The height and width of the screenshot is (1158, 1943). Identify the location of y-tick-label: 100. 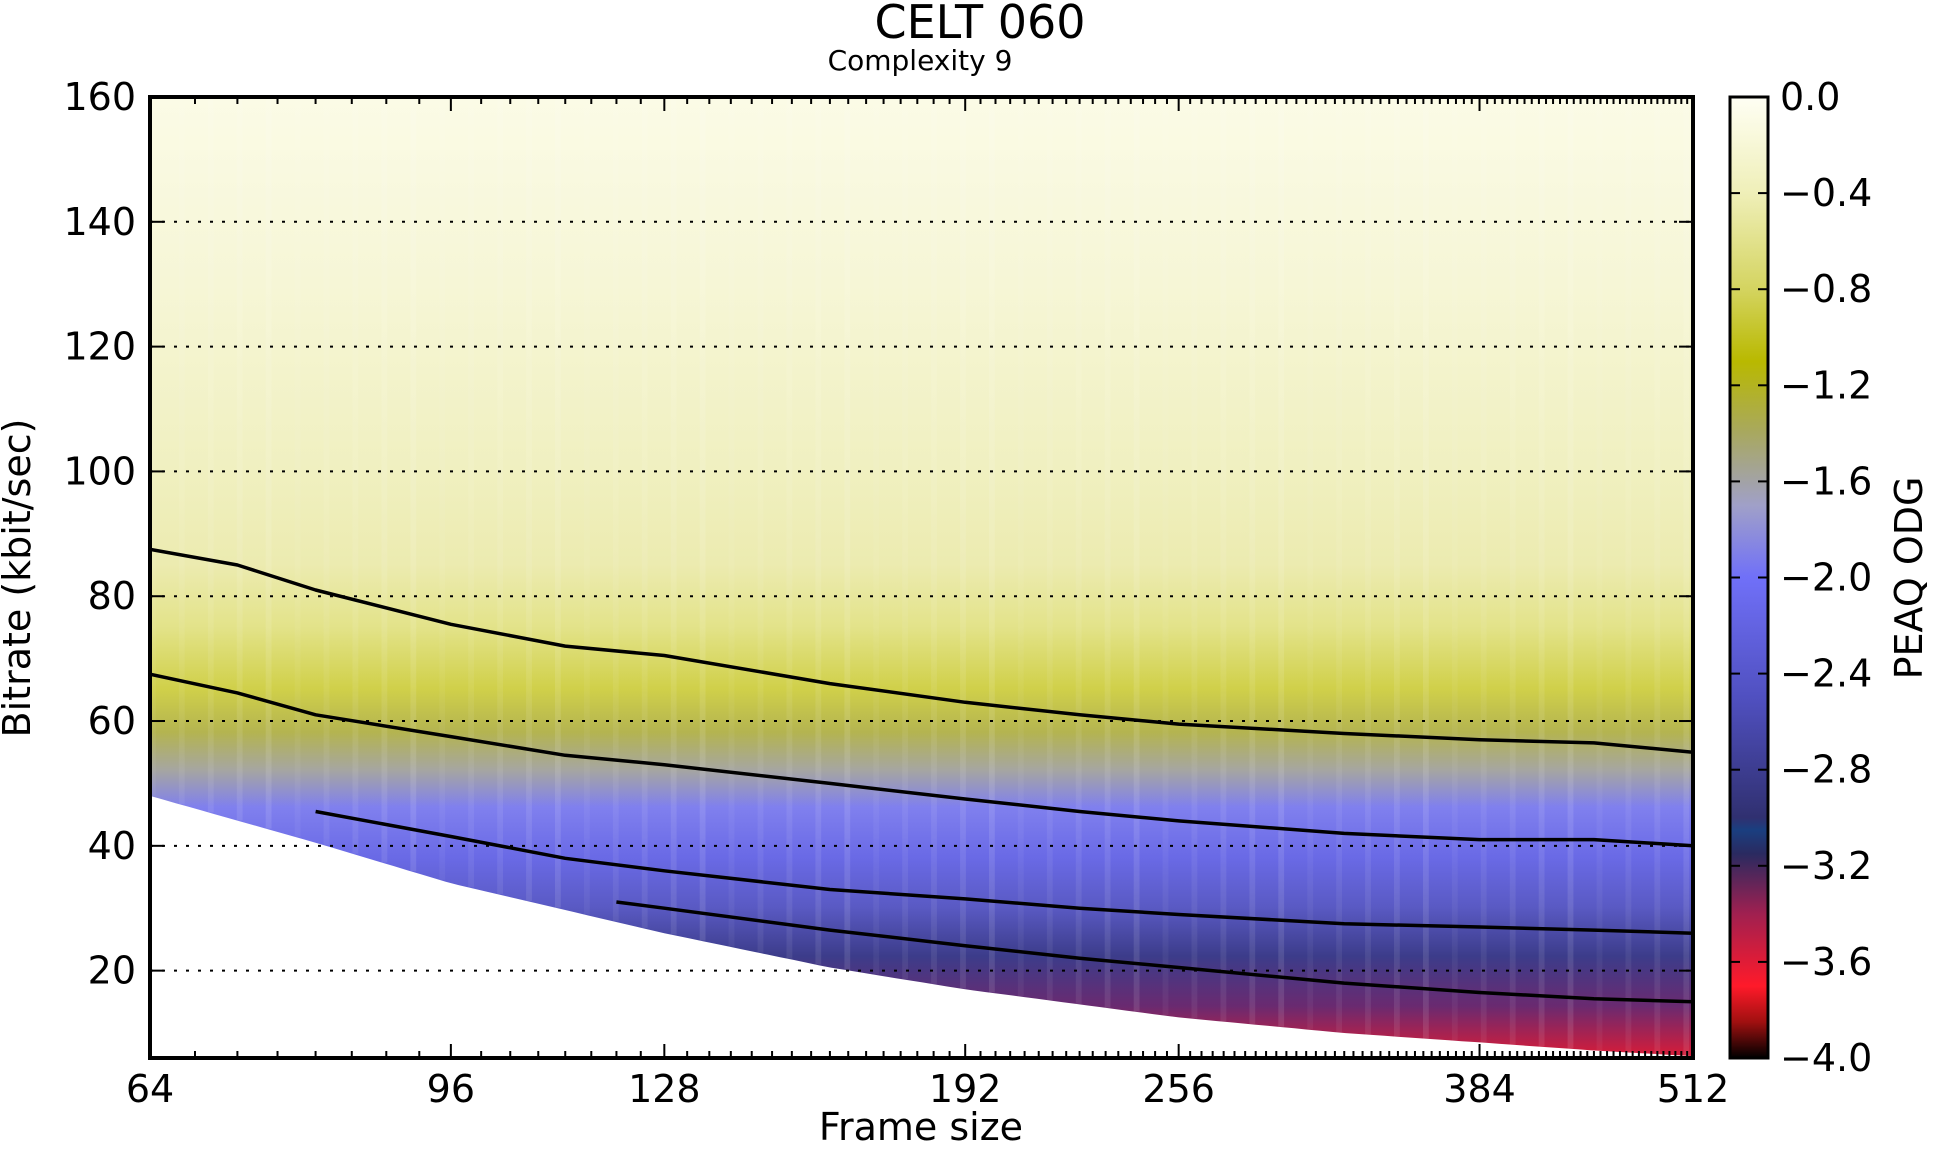
(99, 471).